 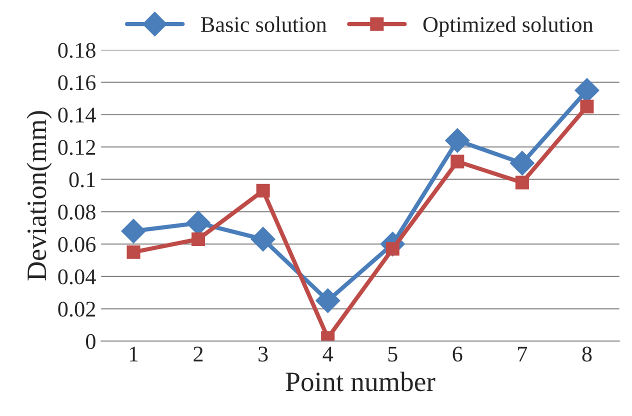 What do you see at coordinates (77, 50) in the screenshot?
I see `y-tick-label: 0.18` at bounding box center [77, 50].